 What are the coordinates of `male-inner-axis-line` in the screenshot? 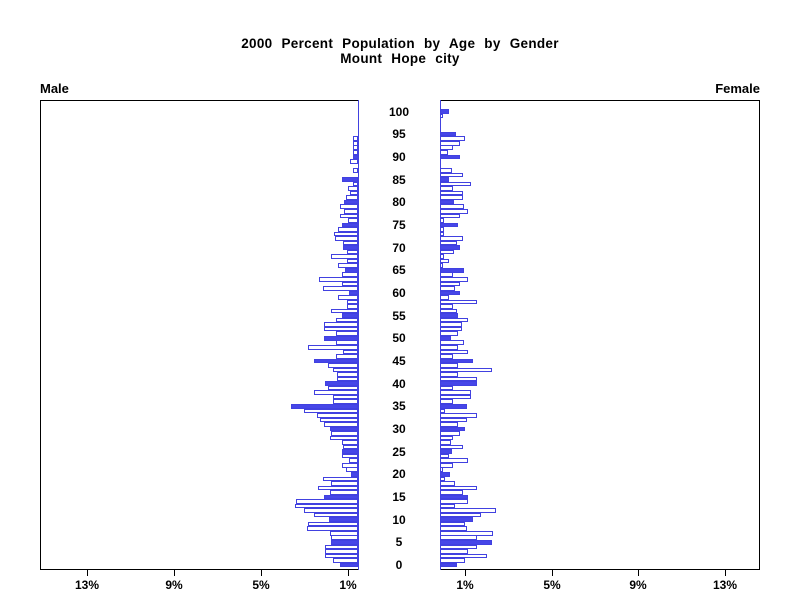 It's located at (358, 335).